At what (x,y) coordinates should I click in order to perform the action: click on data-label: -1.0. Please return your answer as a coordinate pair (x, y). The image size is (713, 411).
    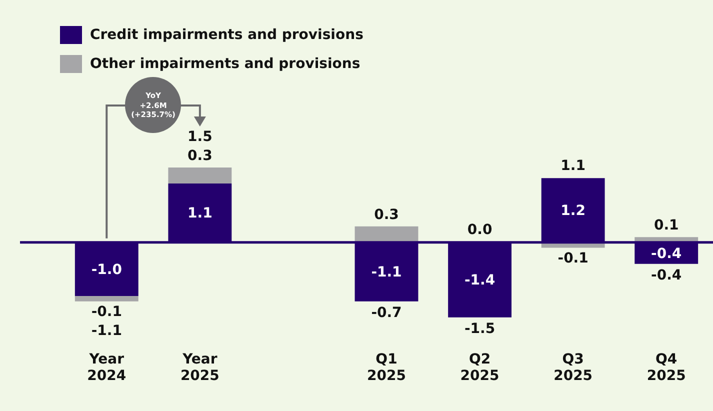
    Looking at the image, I should click on (106, 270).